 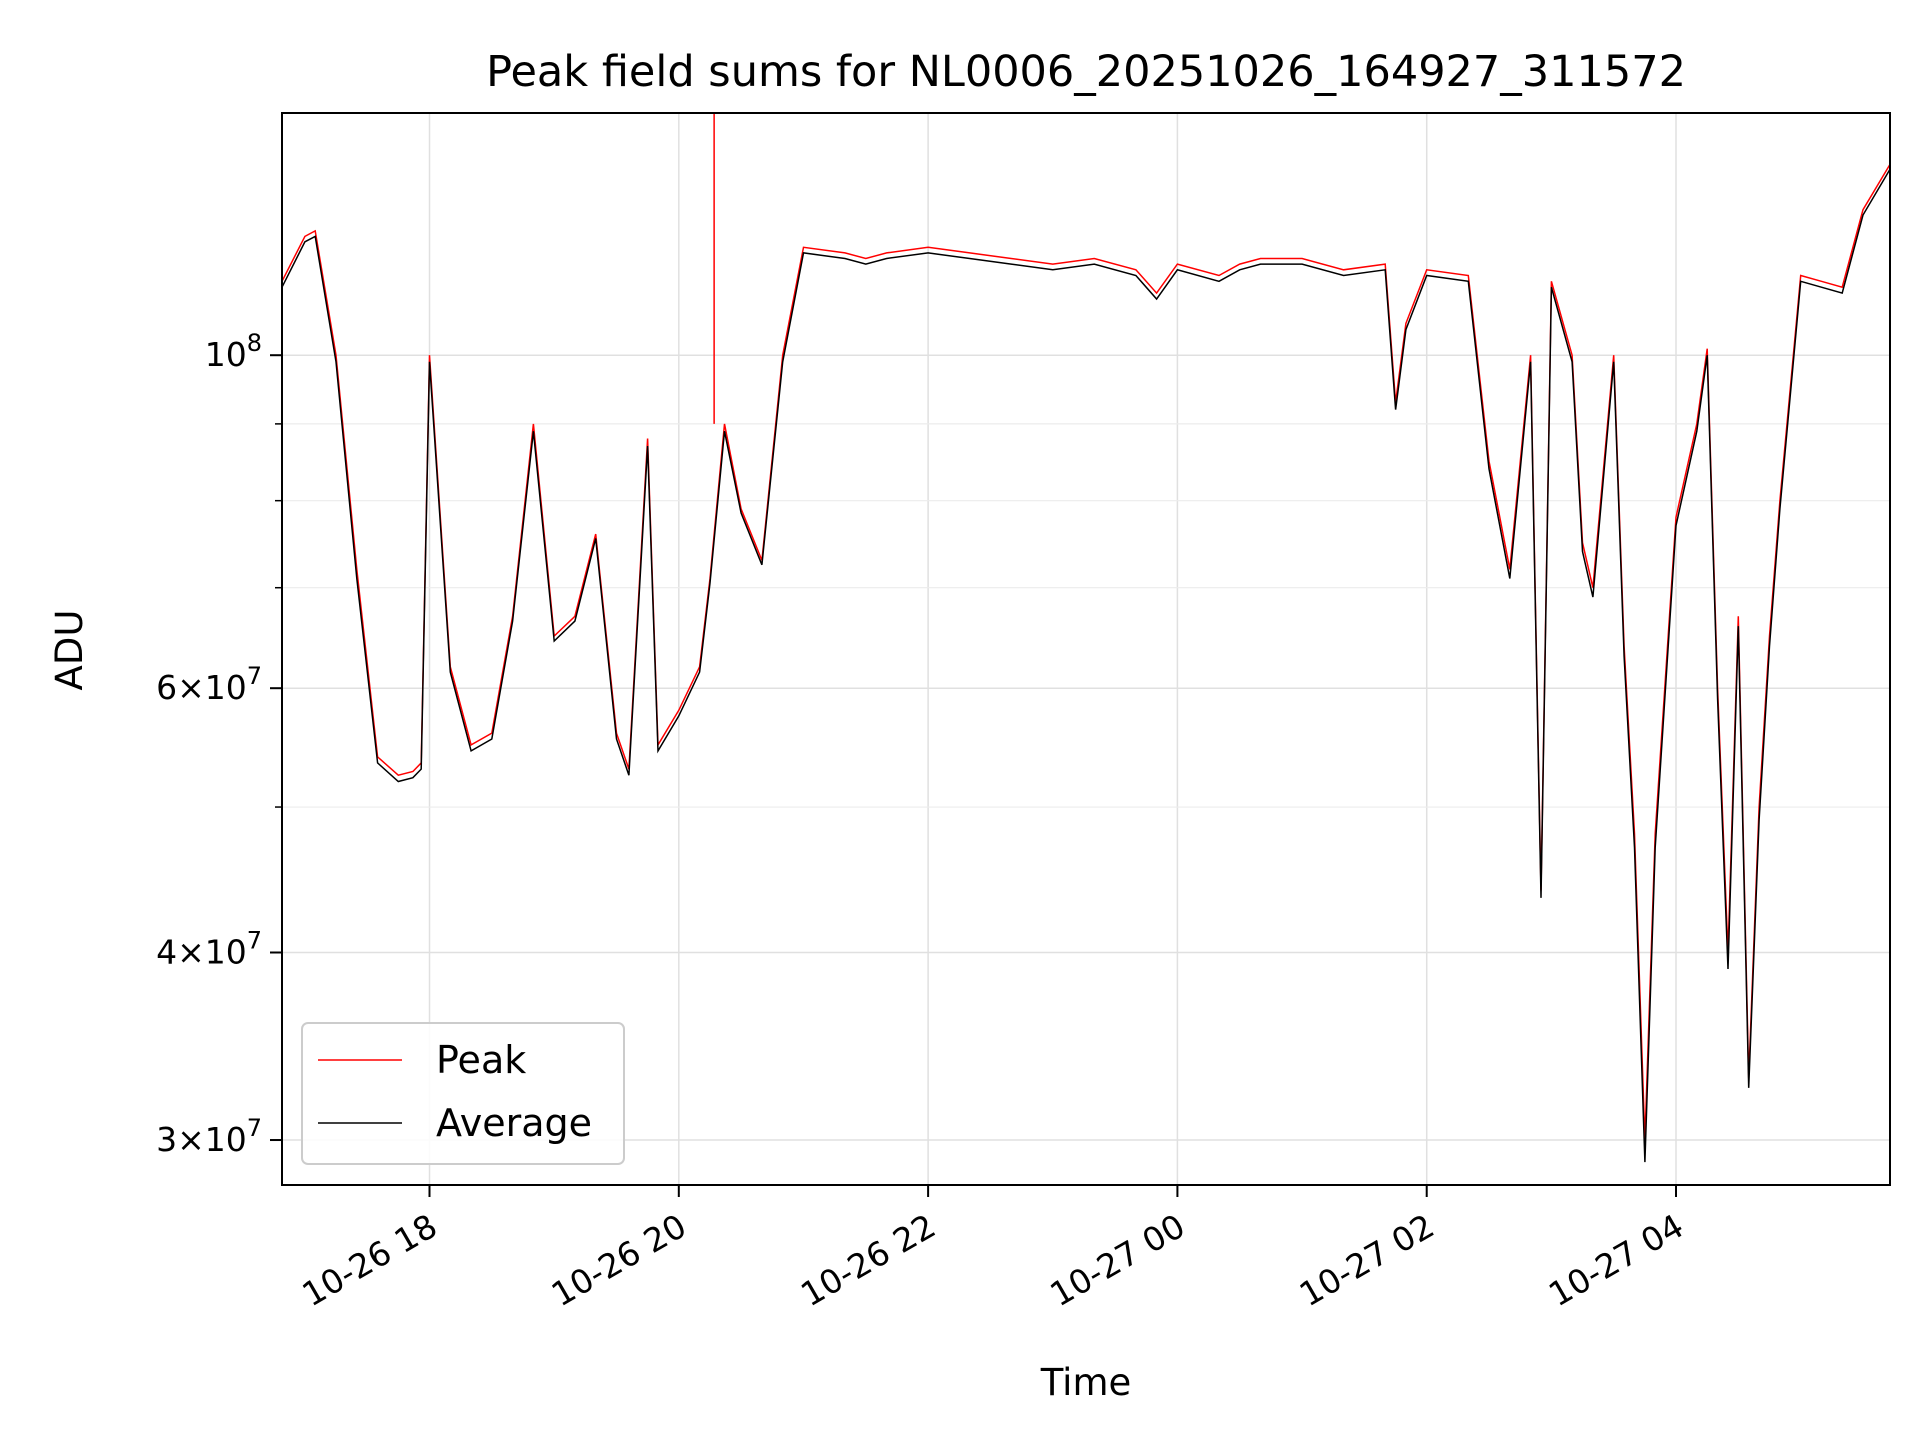 I want to click on y-tick-label: 6×107, so click(x=209, y=684).